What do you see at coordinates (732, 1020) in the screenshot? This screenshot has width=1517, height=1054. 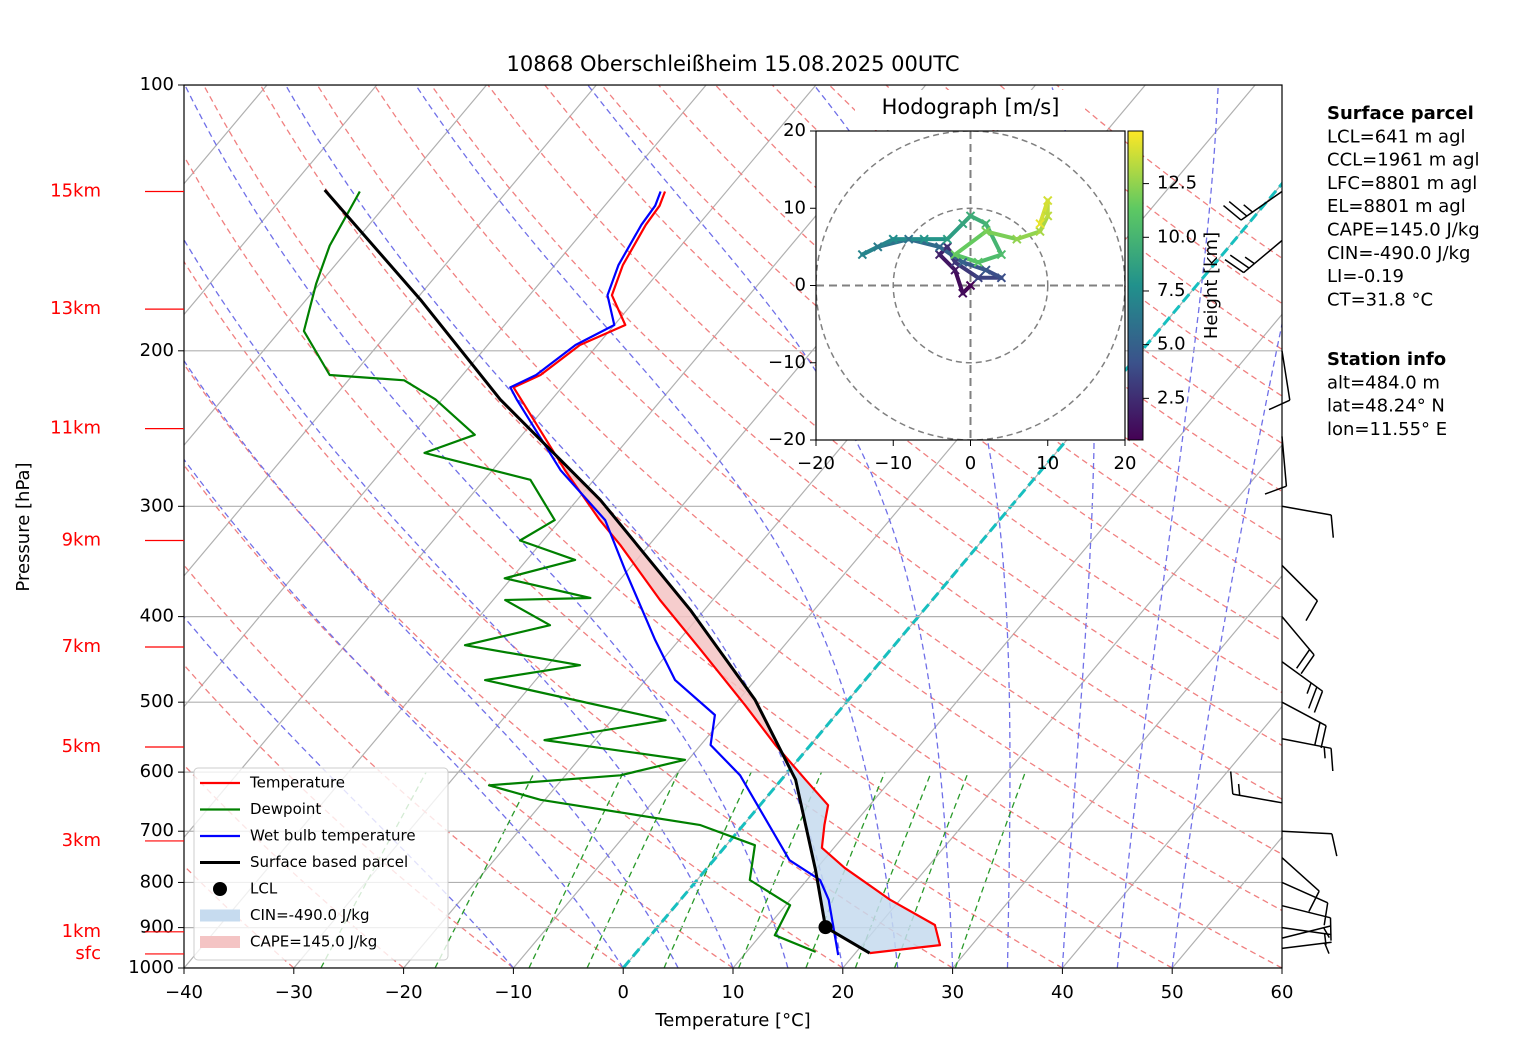 I see `x-axis-label: Temperature [°C]` at bounding box center [732, 1020].